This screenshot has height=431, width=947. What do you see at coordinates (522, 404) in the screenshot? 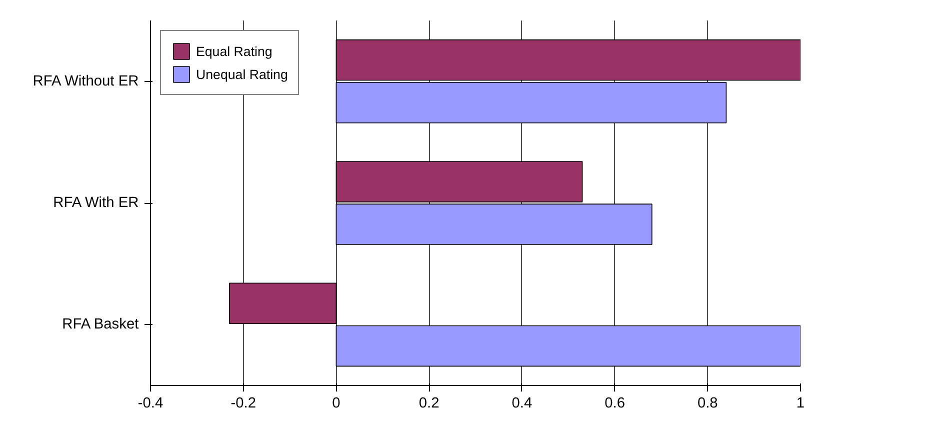
I see `x-tick-label: 0.4` at bounding box center [522, 404].